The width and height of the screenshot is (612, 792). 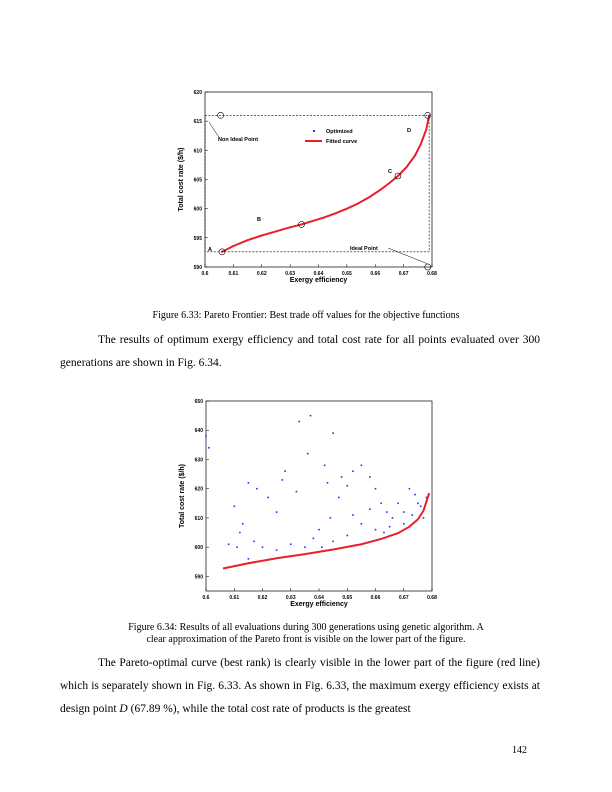 I want to click on fitted-line, so click(x=326, y=531).